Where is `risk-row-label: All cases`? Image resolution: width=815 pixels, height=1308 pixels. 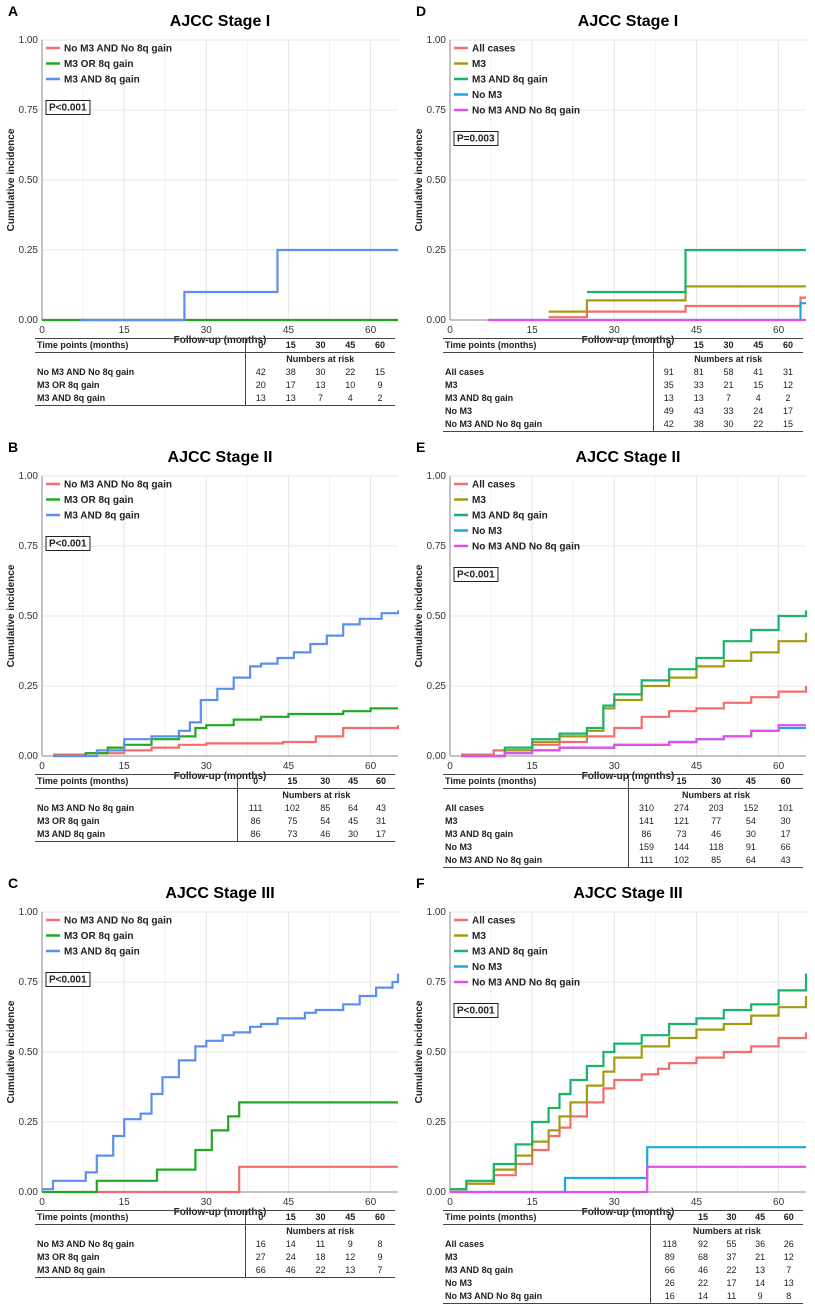 risk-row-label: All cases is located at coordinates (536, 808).